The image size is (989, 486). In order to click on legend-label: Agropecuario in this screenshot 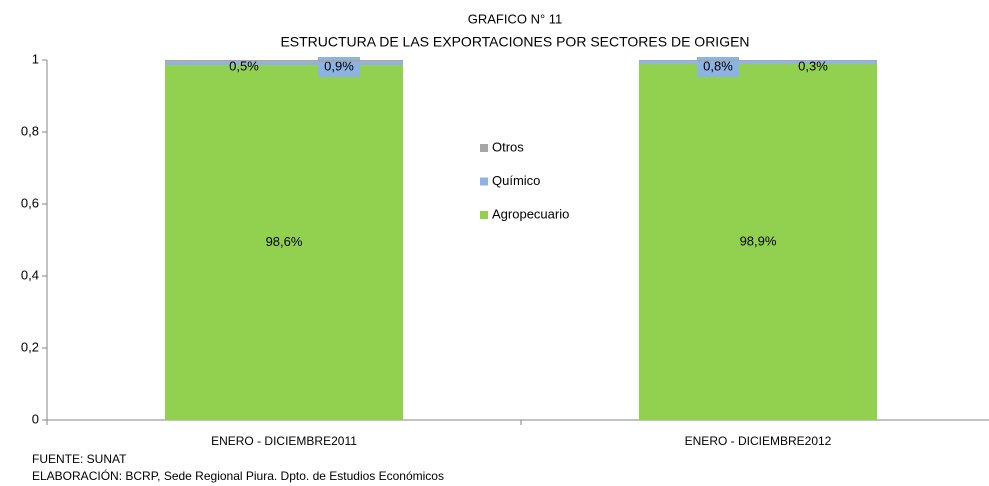, I will do `click(530, 213)`.